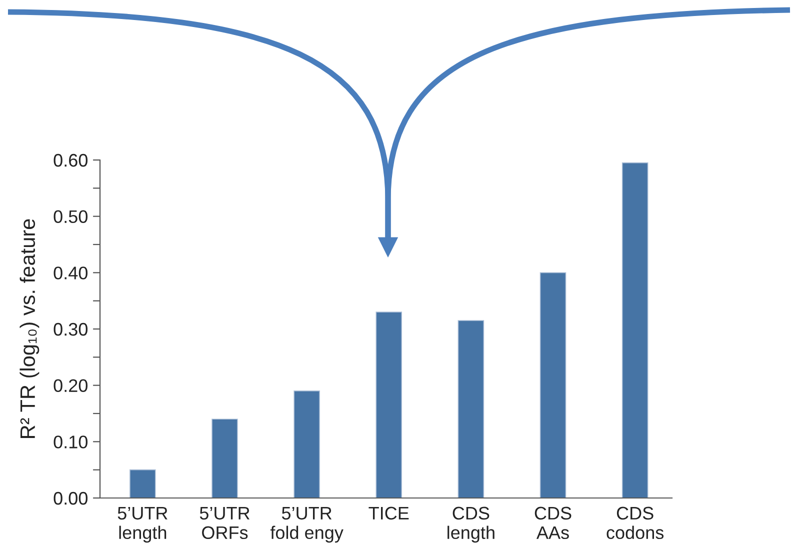  Describe the element at coordinates (71, 498) in the screenshot. I see `y-tick-label: 0.00` at that location.